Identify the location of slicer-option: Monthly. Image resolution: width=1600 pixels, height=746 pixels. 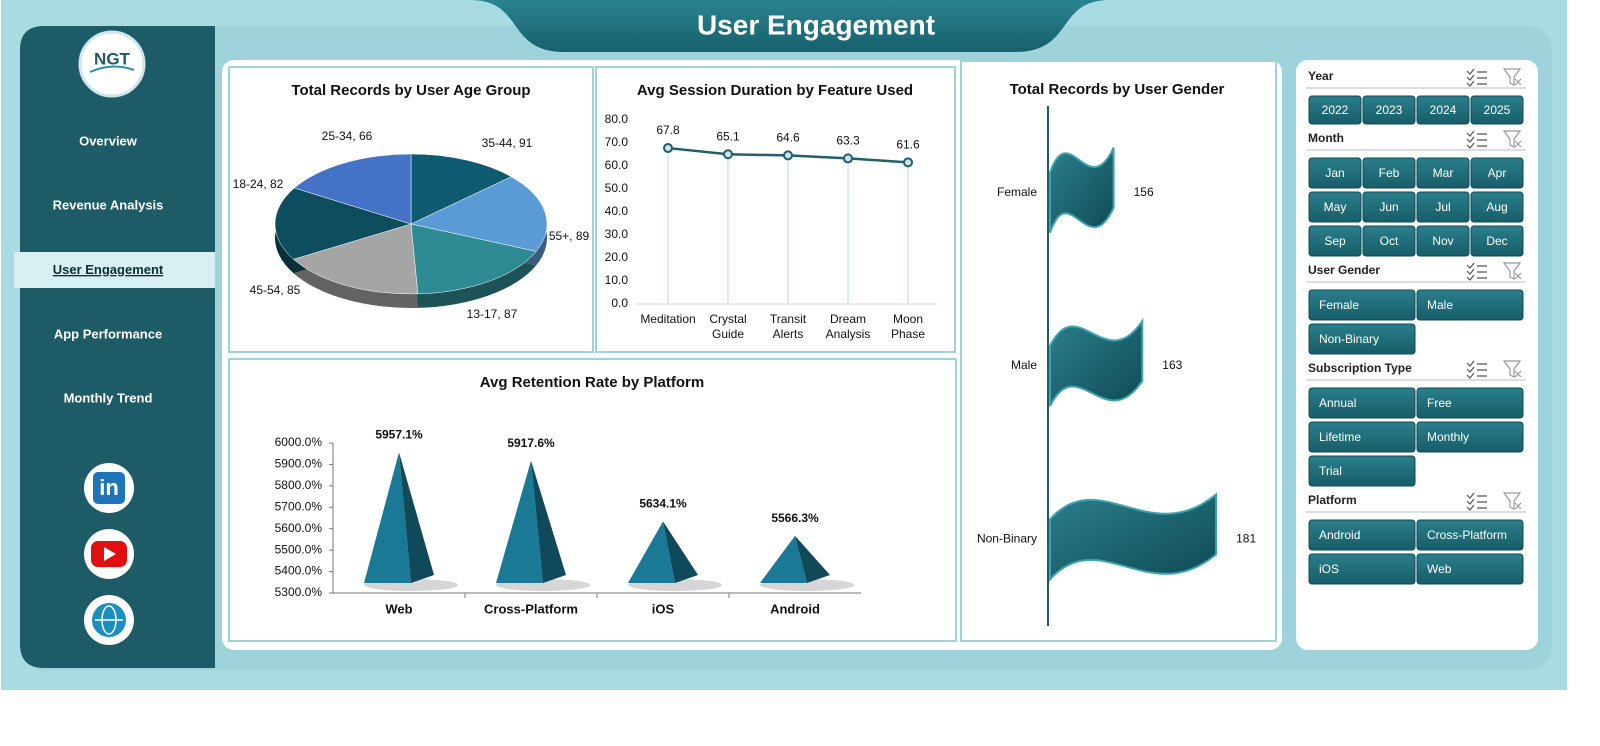
(1448, 437).